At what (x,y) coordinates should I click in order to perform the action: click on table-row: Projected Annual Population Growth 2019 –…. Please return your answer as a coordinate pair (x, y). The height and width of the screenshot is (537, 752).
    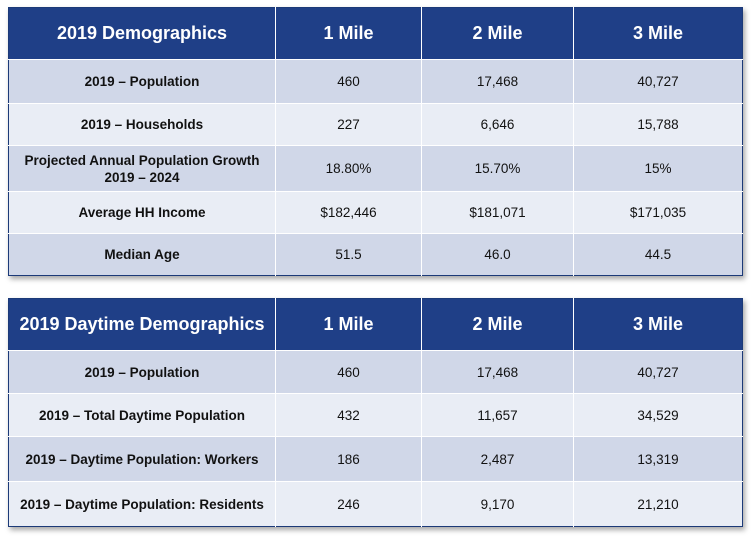
    Looking at the image, I should click on (375, 168).